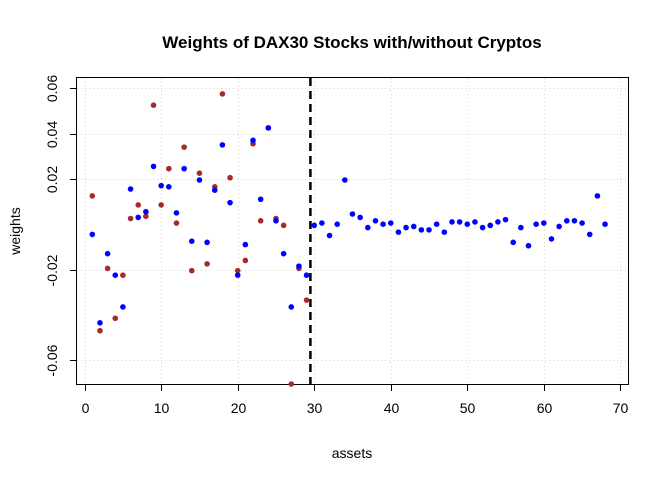 The height and width of the screenshot is (482, 669). Describe the element at coordinates (162, 408) in the screenshot. I see `x-tick-label: 10` at that location.